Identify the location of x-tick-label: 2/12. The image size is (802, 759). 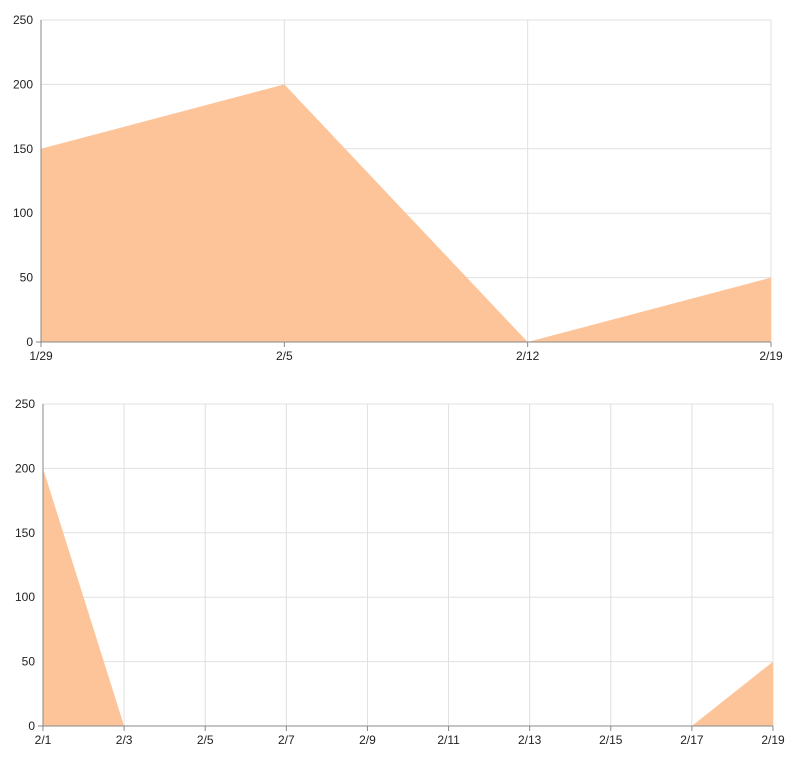
(528, 356).